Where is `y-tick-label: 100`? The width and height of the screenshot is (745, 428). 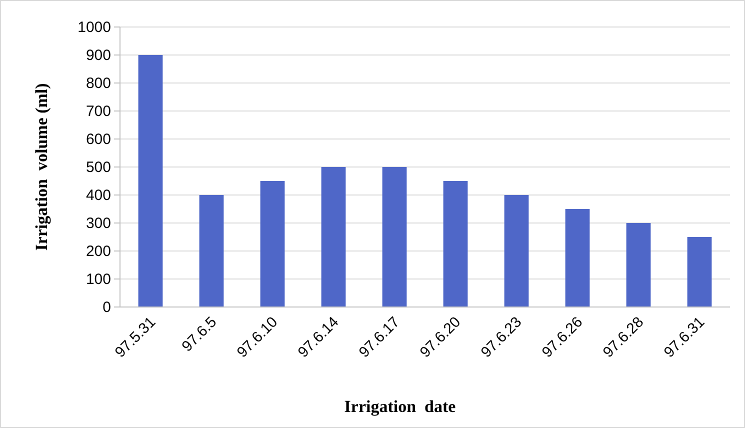 y-tick-label: 100 is located at coordinates (98, 279).